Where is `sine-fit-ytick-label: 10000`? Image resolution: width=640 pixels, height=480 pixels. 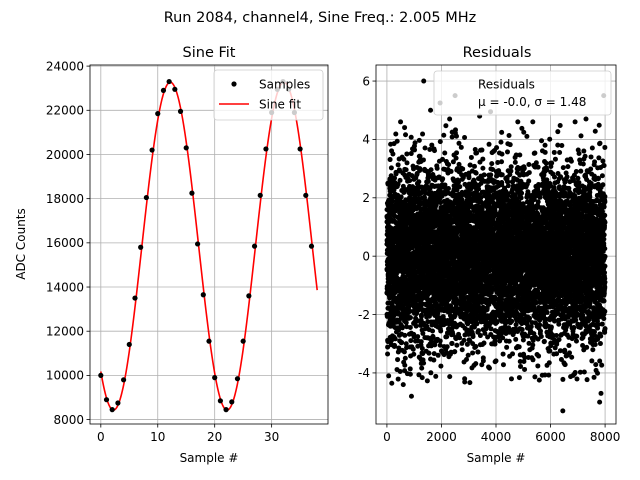 sine-fit-ytick-label: 10000 is located at coordinates (65, 376).